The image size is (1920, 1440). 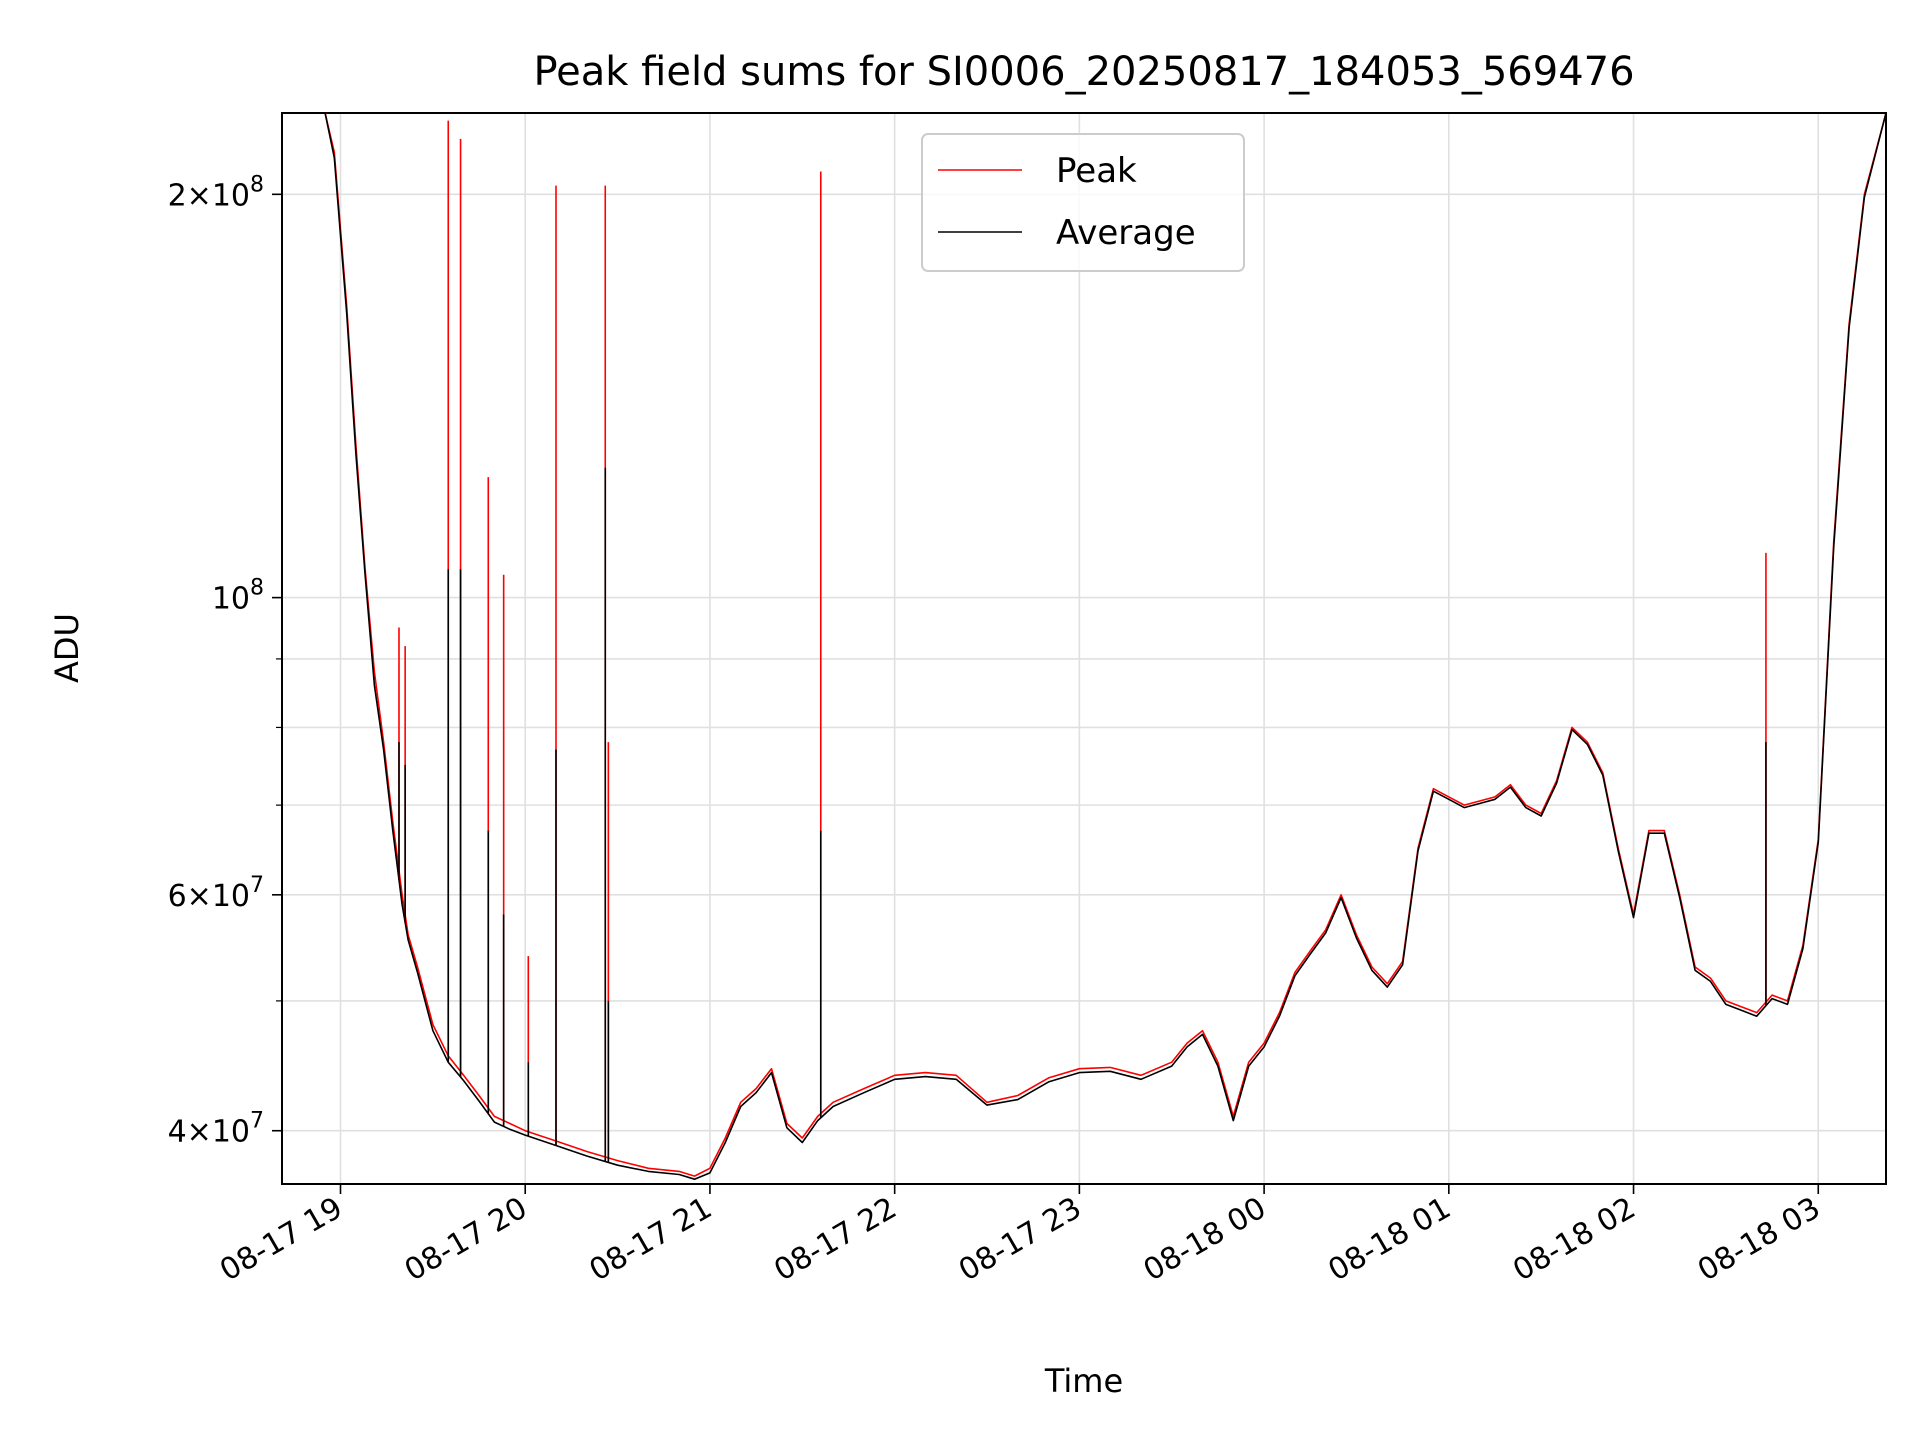 What do you see at coordinates (238, 596) in the screenshot?
I see `y-tick-label: 108` at bounding box center [238, 596].